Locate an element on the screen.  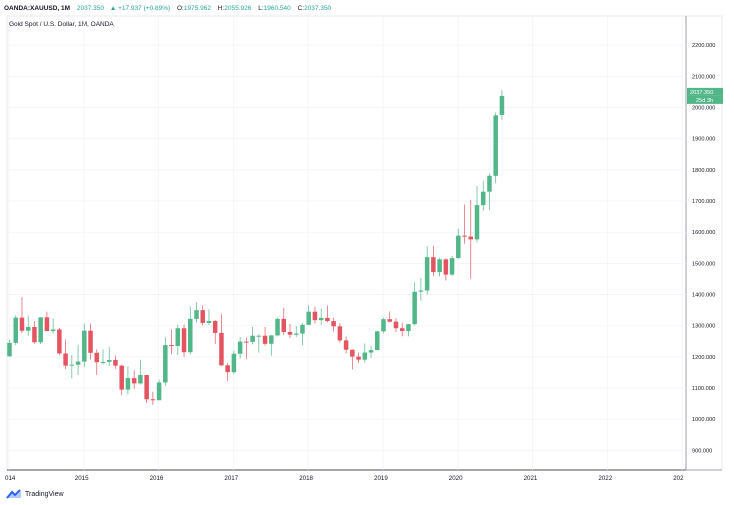
x-tick-label: 2020 is located at coordinates (456, 478).